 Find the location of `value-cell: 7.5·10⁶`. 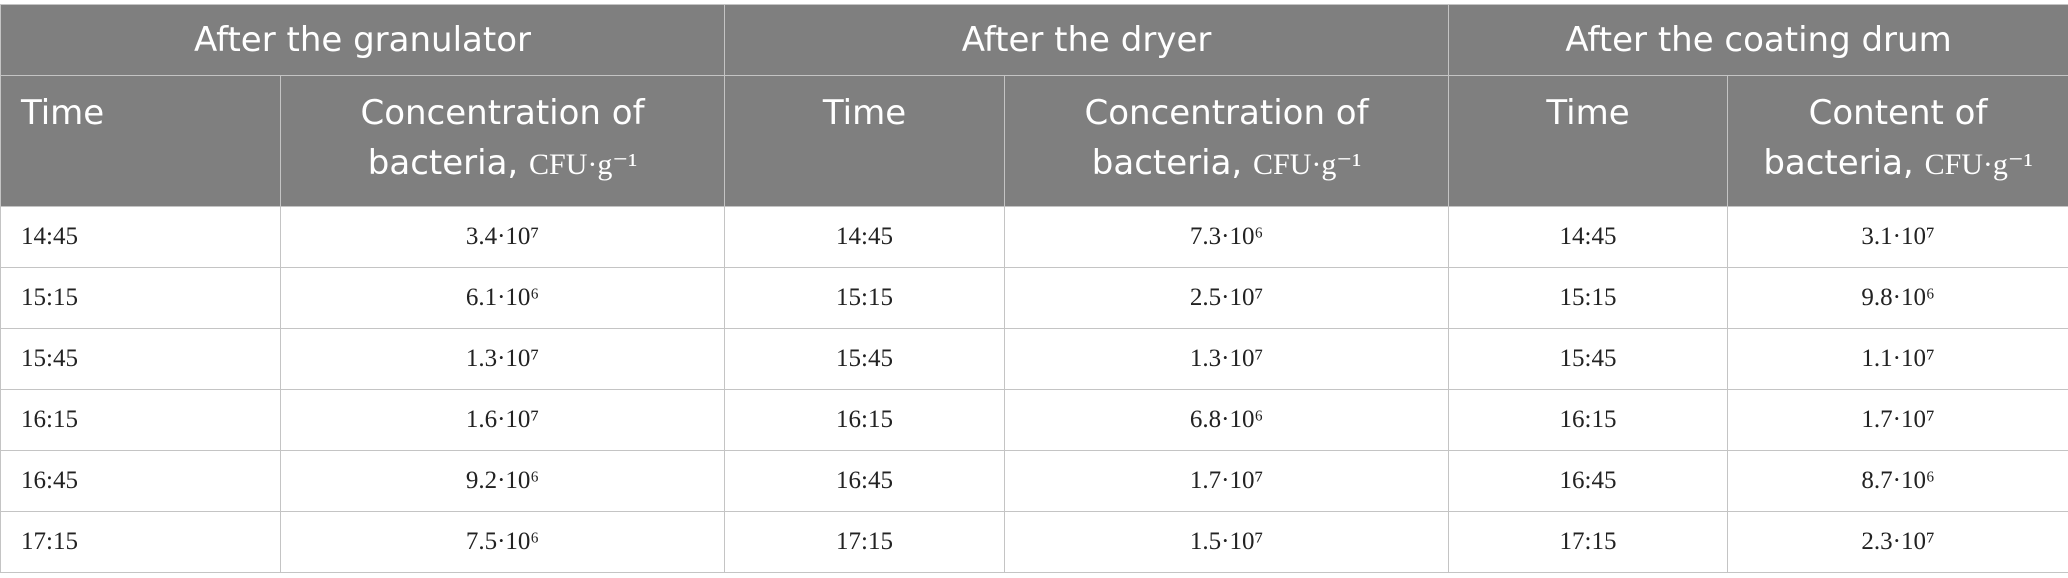

value-cell: 7.5·10⁶ is located at coordinates (502, 542).